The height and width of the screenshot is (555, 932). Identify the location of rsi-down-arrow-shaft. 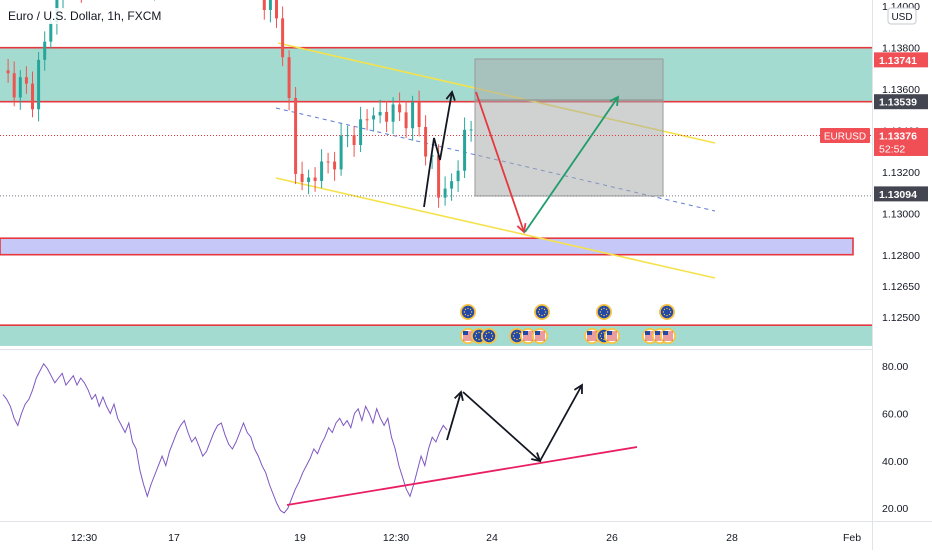
(501, 426).